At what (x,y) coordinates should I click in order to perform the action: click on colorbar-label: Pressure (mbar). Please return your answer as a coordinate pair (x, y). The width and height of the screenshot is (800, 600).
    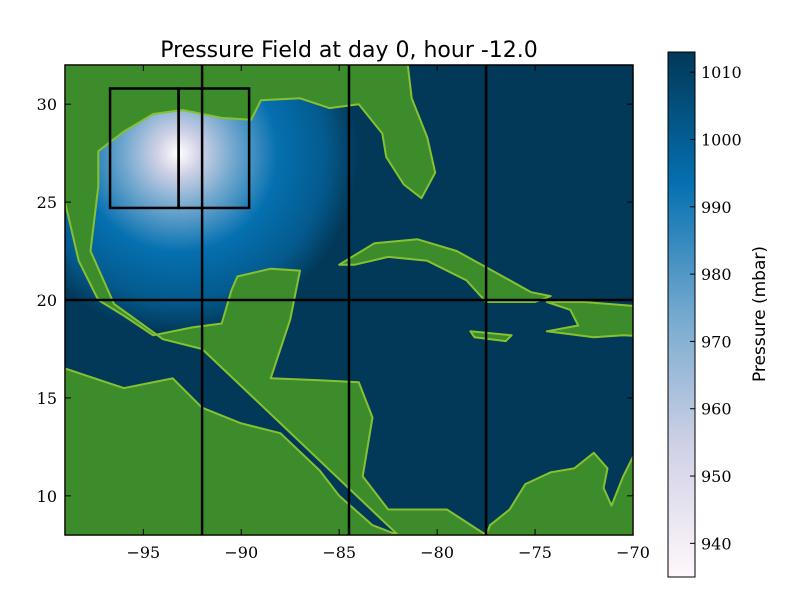
    Looking at the image, I should click on (760, 314).